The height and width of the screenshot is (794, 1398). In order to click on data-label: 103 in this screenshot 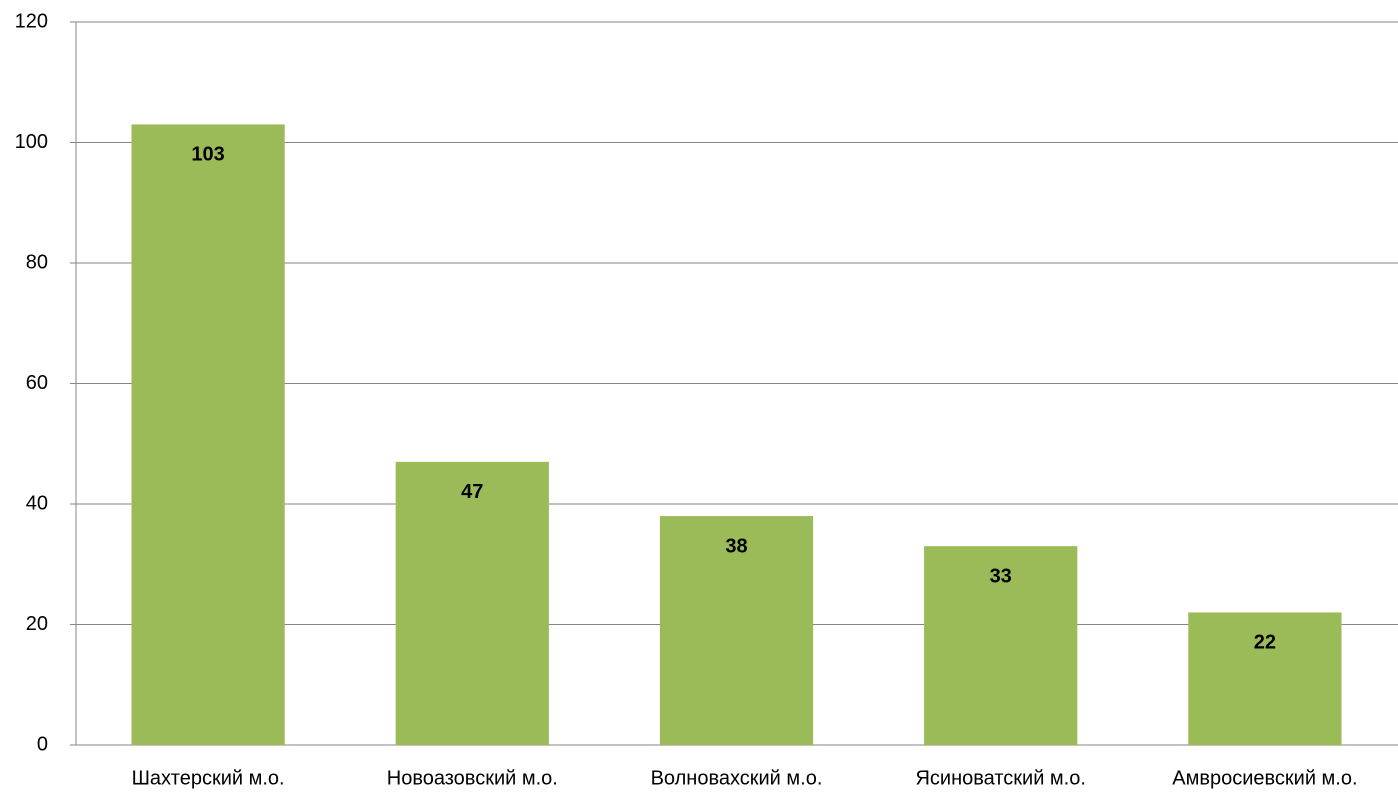, I will do `click(207, 155)`.